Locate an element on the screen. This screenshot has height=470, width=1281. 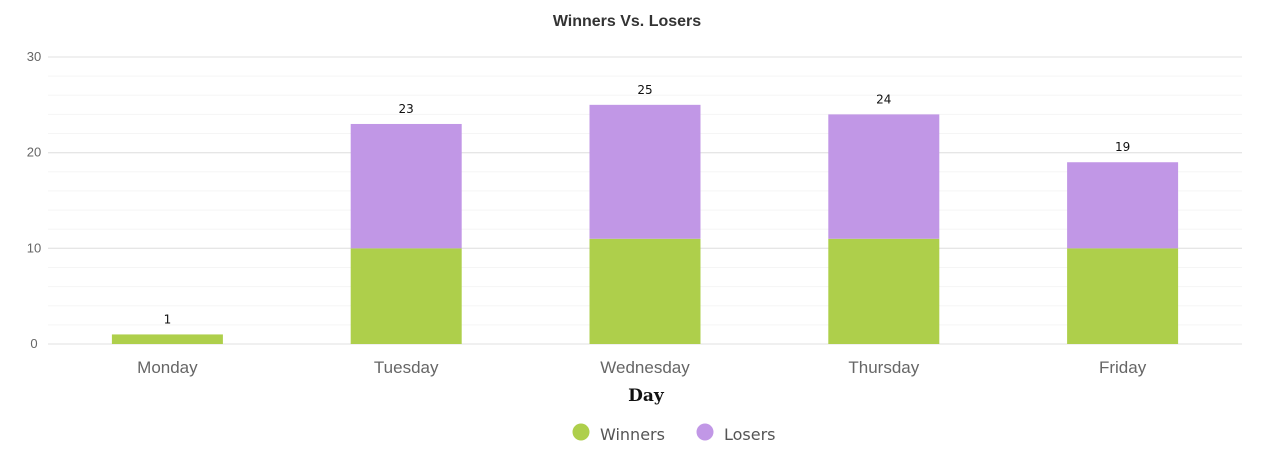
y-axis: 0 10 20 30 is located at coordinates (34, 200).